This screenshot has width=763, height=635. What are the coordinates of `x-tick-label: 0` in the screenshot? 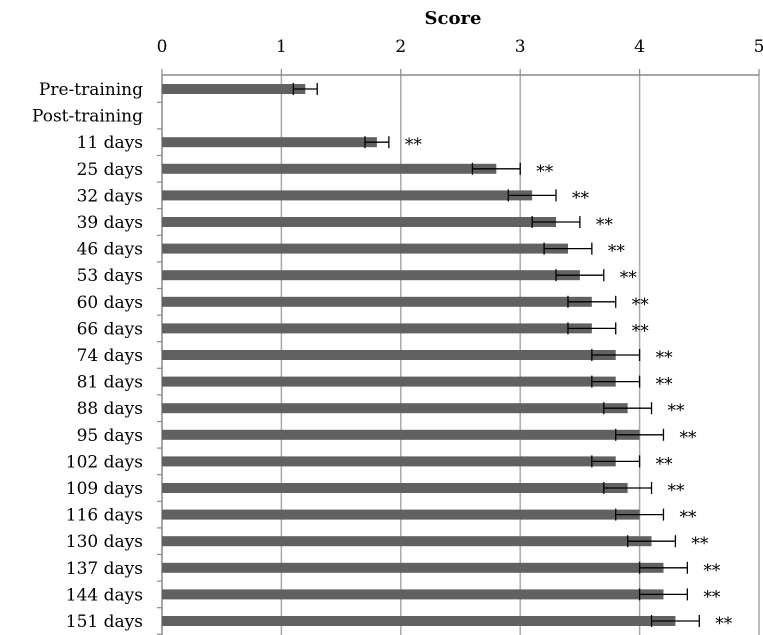 It's located at (162, 47).